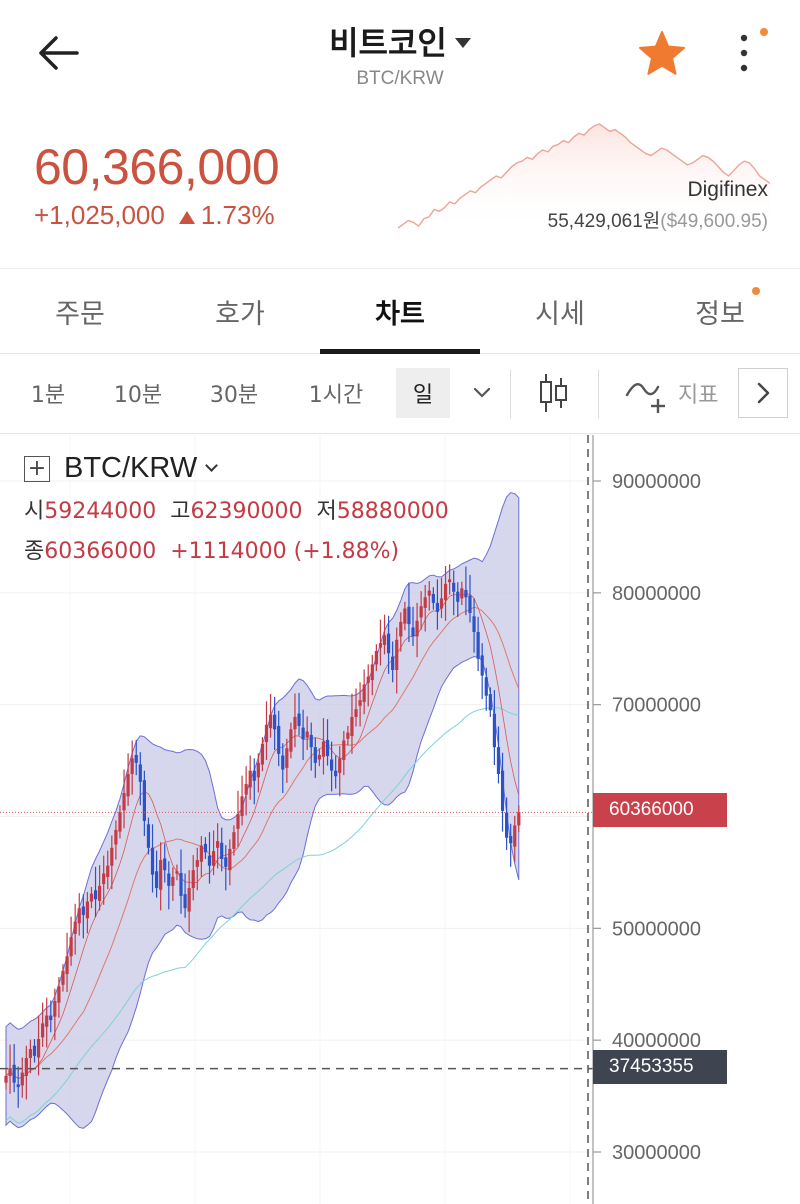 The image size is (800, 1204). Describe the element at coordinates (560, 311) in the screenshot. I see `tab-market-price: 시세` at that location.